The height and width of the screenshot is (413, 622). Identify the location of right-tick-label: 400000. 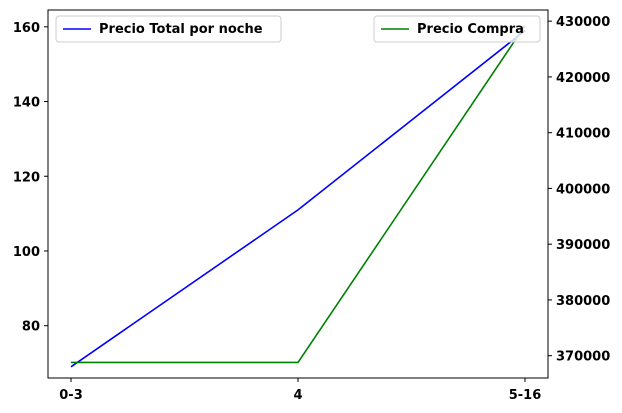
(583, 189).